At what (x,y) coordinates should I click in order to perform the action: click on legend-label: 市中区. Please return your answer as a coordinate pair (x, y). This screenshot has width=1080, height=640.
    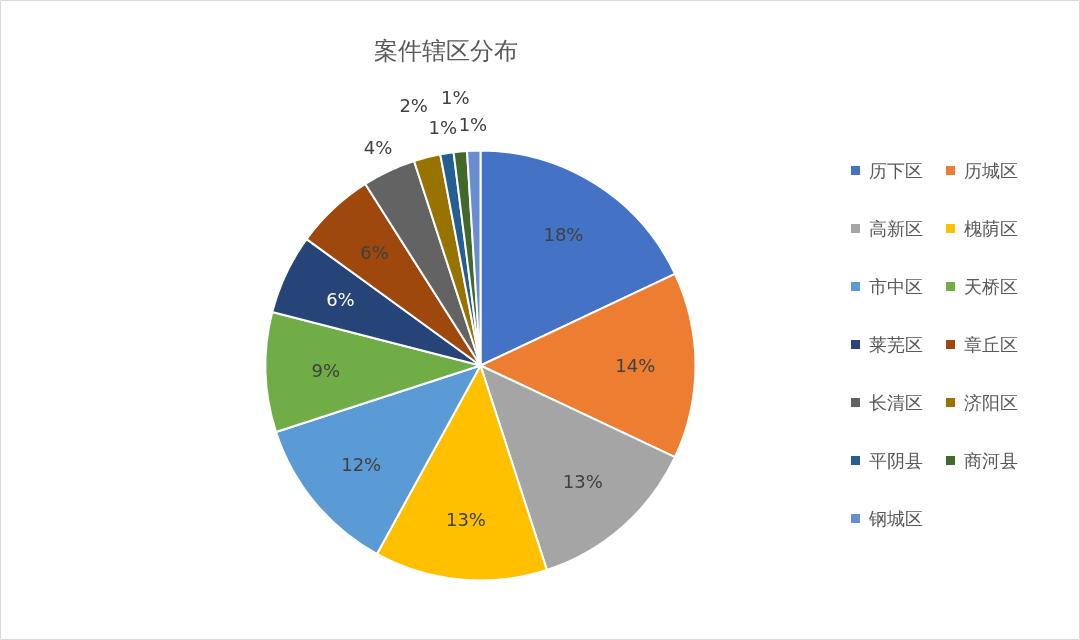
    Looking at the image, I should click on (895, 286).